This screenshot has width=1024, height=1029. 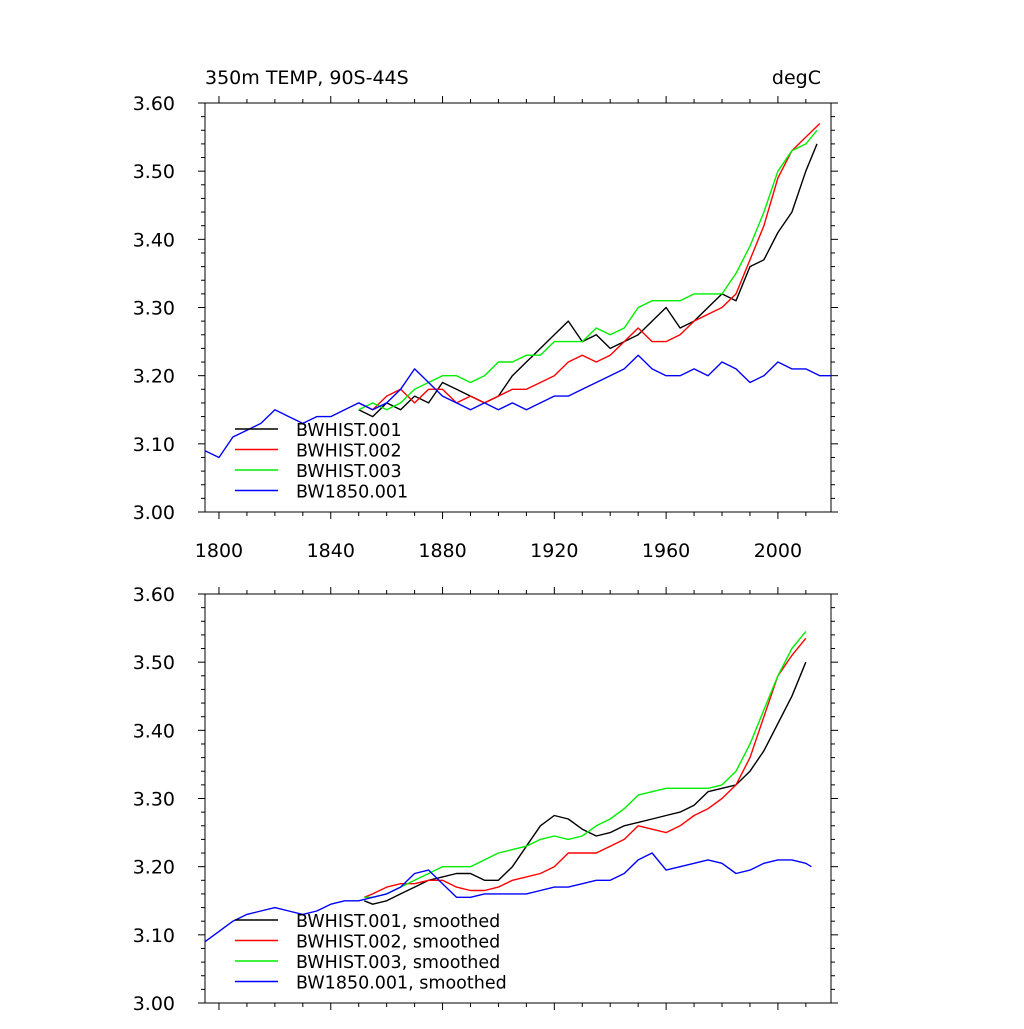 I want to click on x-tick-label: 1920, so click(x=554, y=551).